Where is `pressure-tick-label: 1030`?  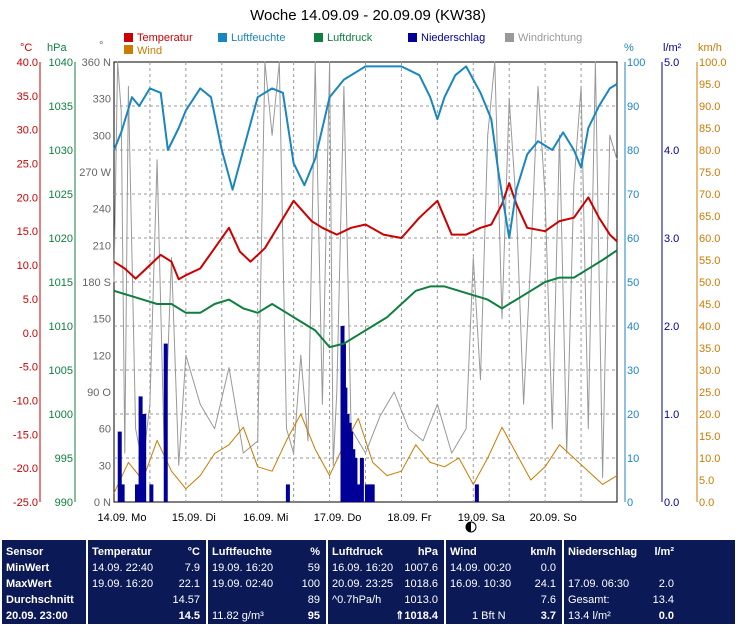 pressure-tick-label: 1030 is located at coordinates (61, 151).